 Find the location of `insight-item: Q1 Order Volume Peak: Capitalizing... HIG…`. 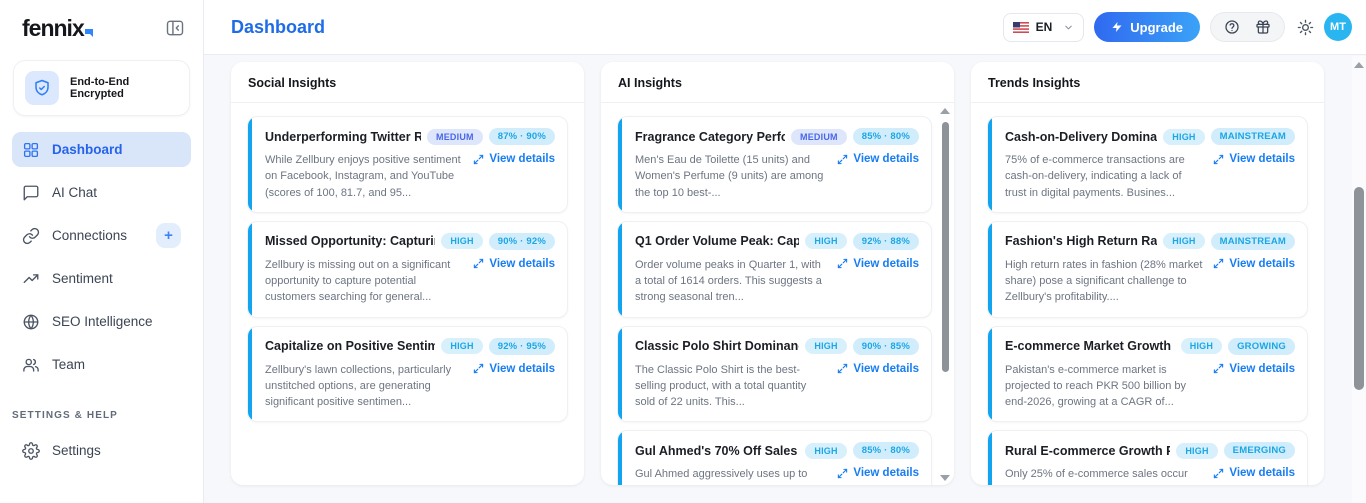

insight-item: Q1 Order Volume Peak: Capitalizing... HIG… is located at coordinates (774, 269).